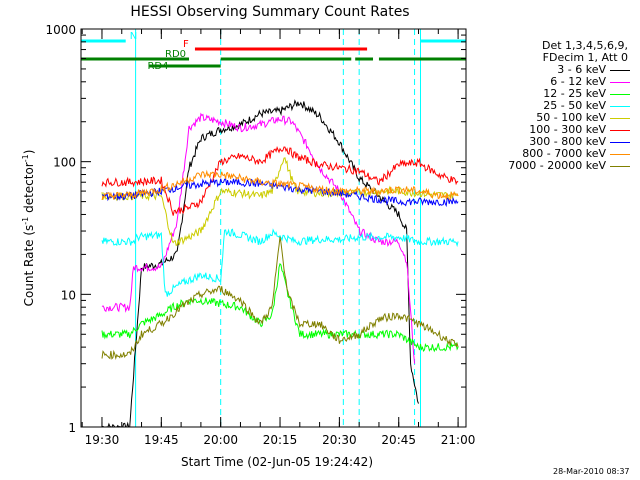 The image size is (640, 480). What do you see at coordinates (578, 81) in the screenshot?
I see `legend-entry-label: 6 - 12 keV` at bounding box center [578, 81].